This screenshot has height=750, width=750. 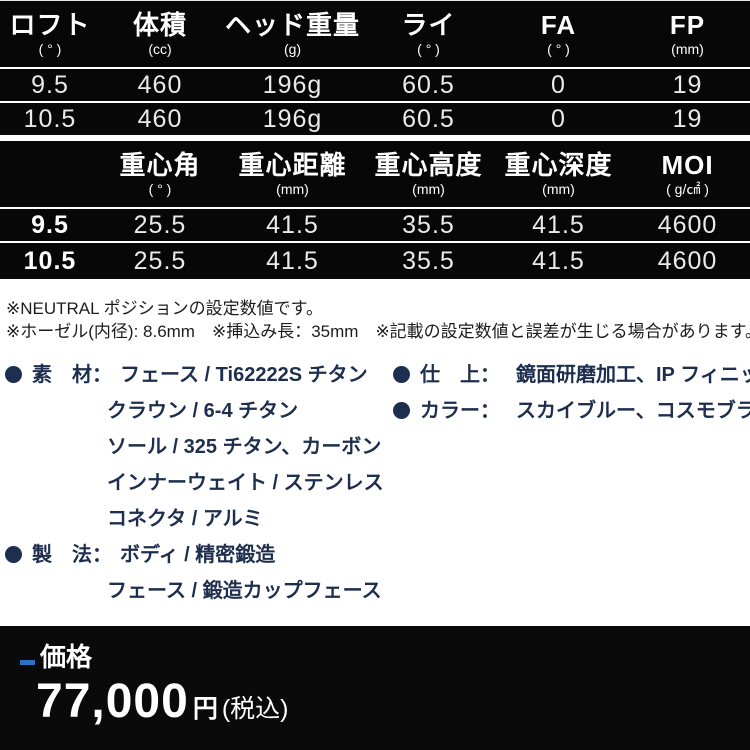 I want to click on header-label: FA, so click(x=558, y=25).